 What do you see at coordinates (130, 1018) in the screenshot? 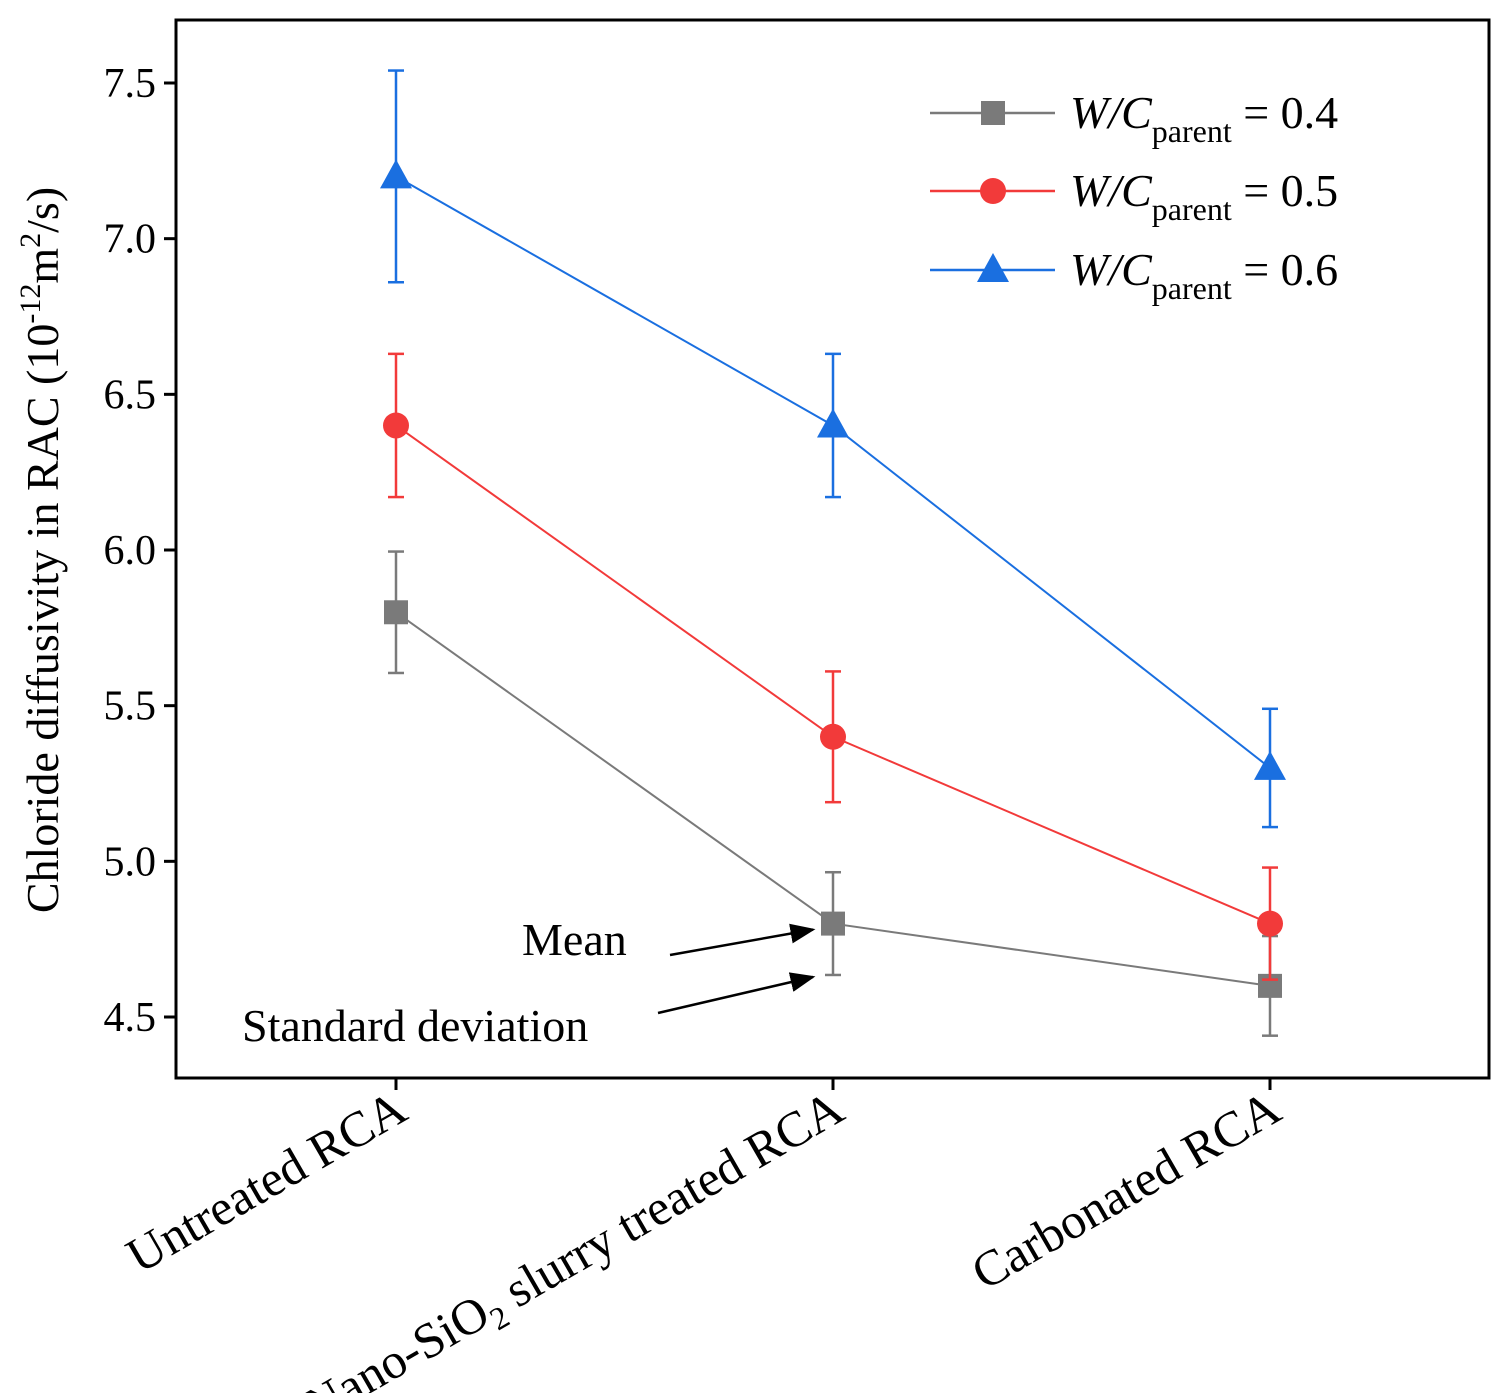
I see `y-tick-label: 4.5` at bounding box center [130, 1018].